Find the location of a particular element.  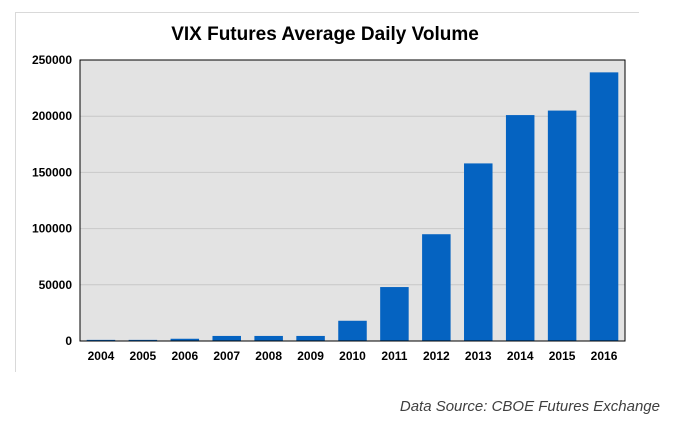

x-tick-label: 2012 is located at coordinates (436, 356).